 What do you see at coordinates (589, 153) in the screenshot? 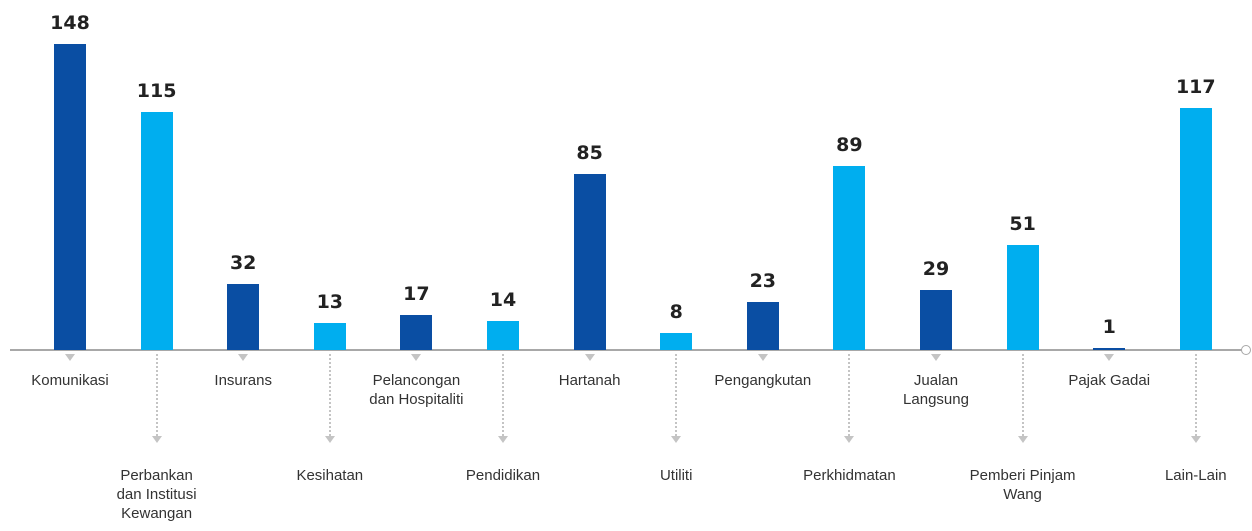
I see `value-label: 85` at bounding box center [589, 153].